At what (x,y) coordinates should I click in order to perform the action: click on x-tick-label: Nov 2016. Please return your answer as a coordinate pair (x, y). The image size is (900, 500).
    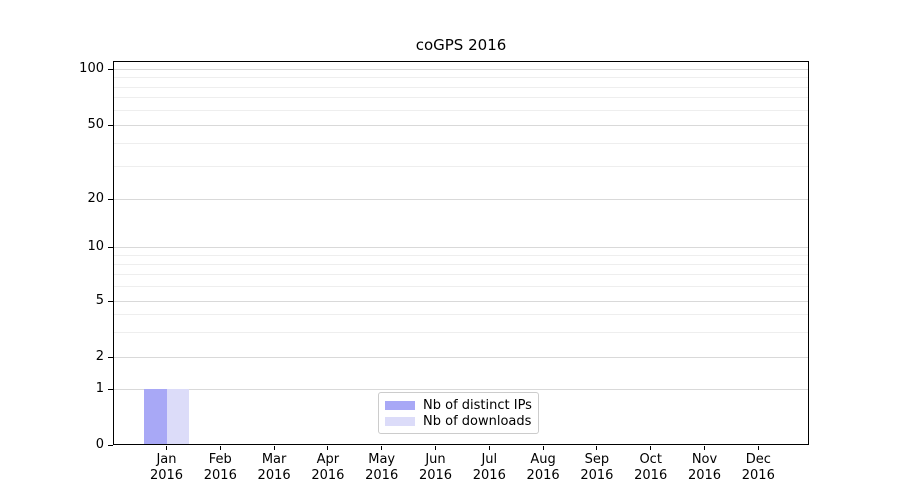
    Looking at the image, I should click on (704, 467).